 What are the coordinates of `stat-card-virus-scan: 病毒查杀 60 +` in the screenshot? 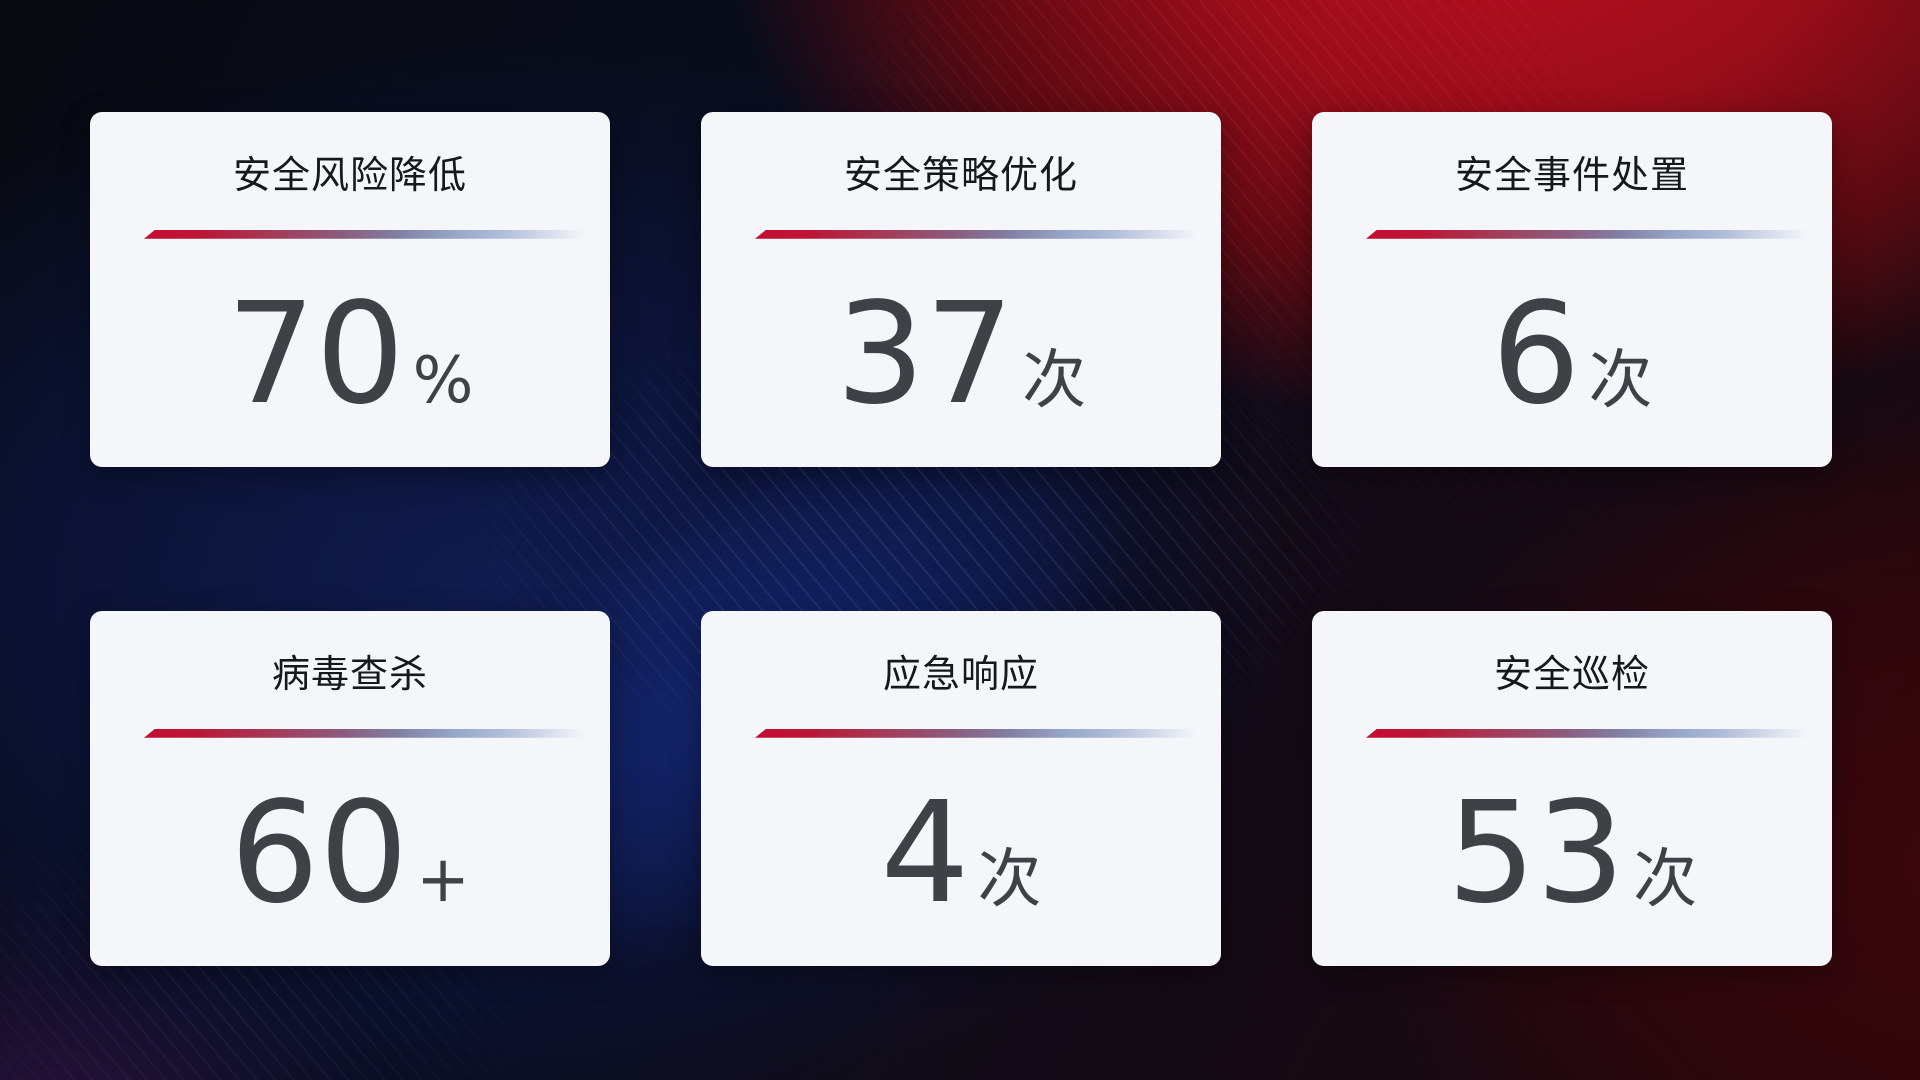 It's located at (350, 788).